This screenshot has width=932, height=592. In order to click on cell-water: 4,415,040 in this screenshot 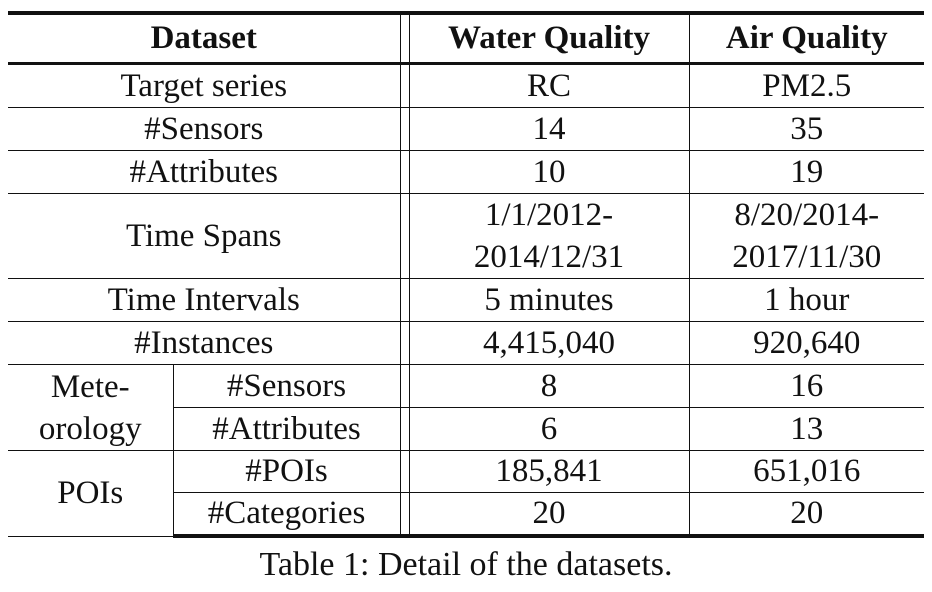, I will do `click(549, 343)`.